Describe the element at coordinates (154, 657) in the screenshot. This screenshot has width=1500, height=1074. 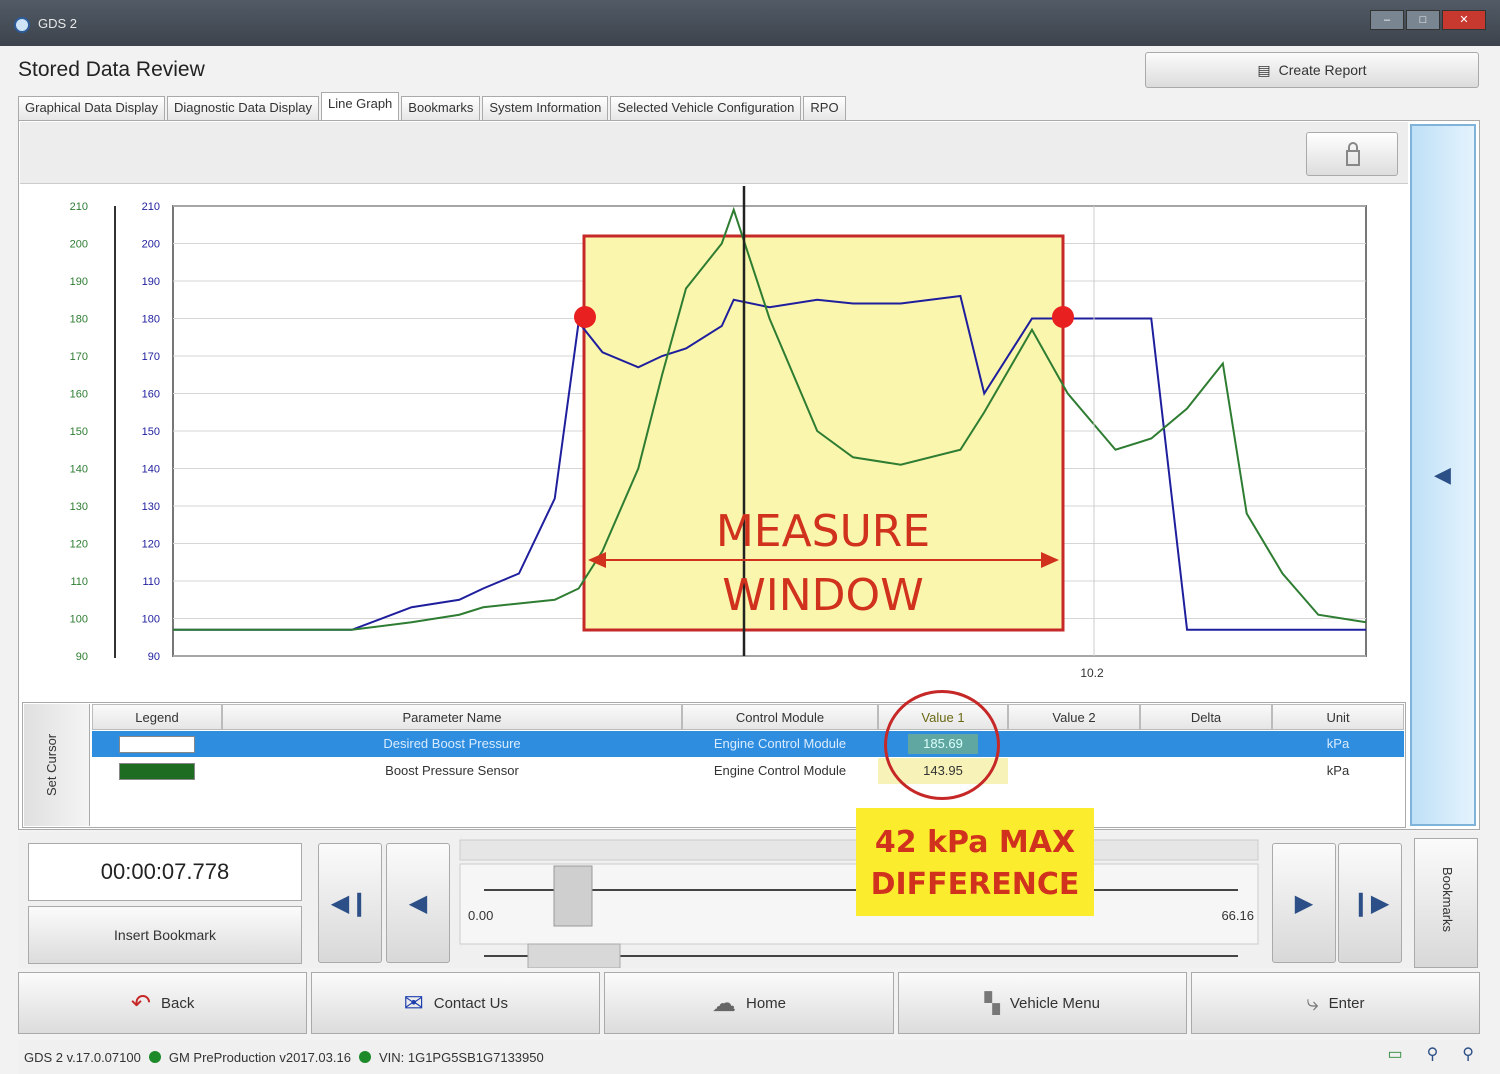
I see `y-tick-label-blue: 90` at that location.